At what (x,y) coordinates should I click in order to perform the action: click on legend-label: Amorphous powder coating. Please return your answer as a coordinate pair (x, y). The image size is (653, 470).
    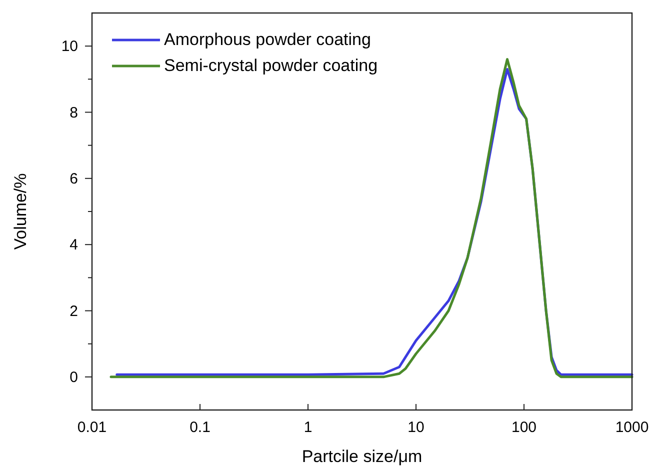
    Looking at the image, I should click on (267, 39).